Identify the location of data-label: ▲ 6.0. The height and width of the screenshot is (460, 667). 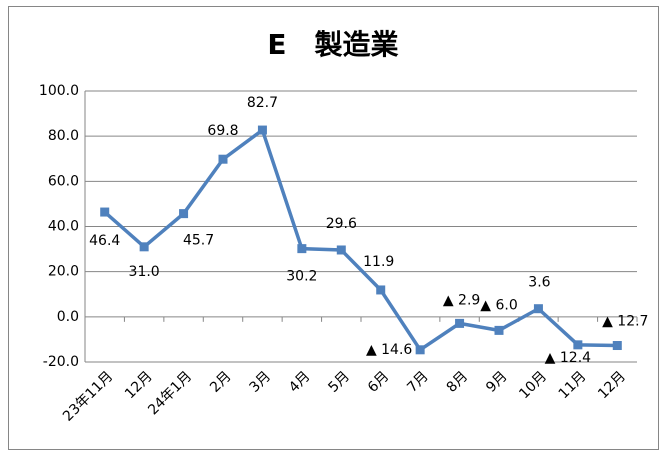
(498, 305).